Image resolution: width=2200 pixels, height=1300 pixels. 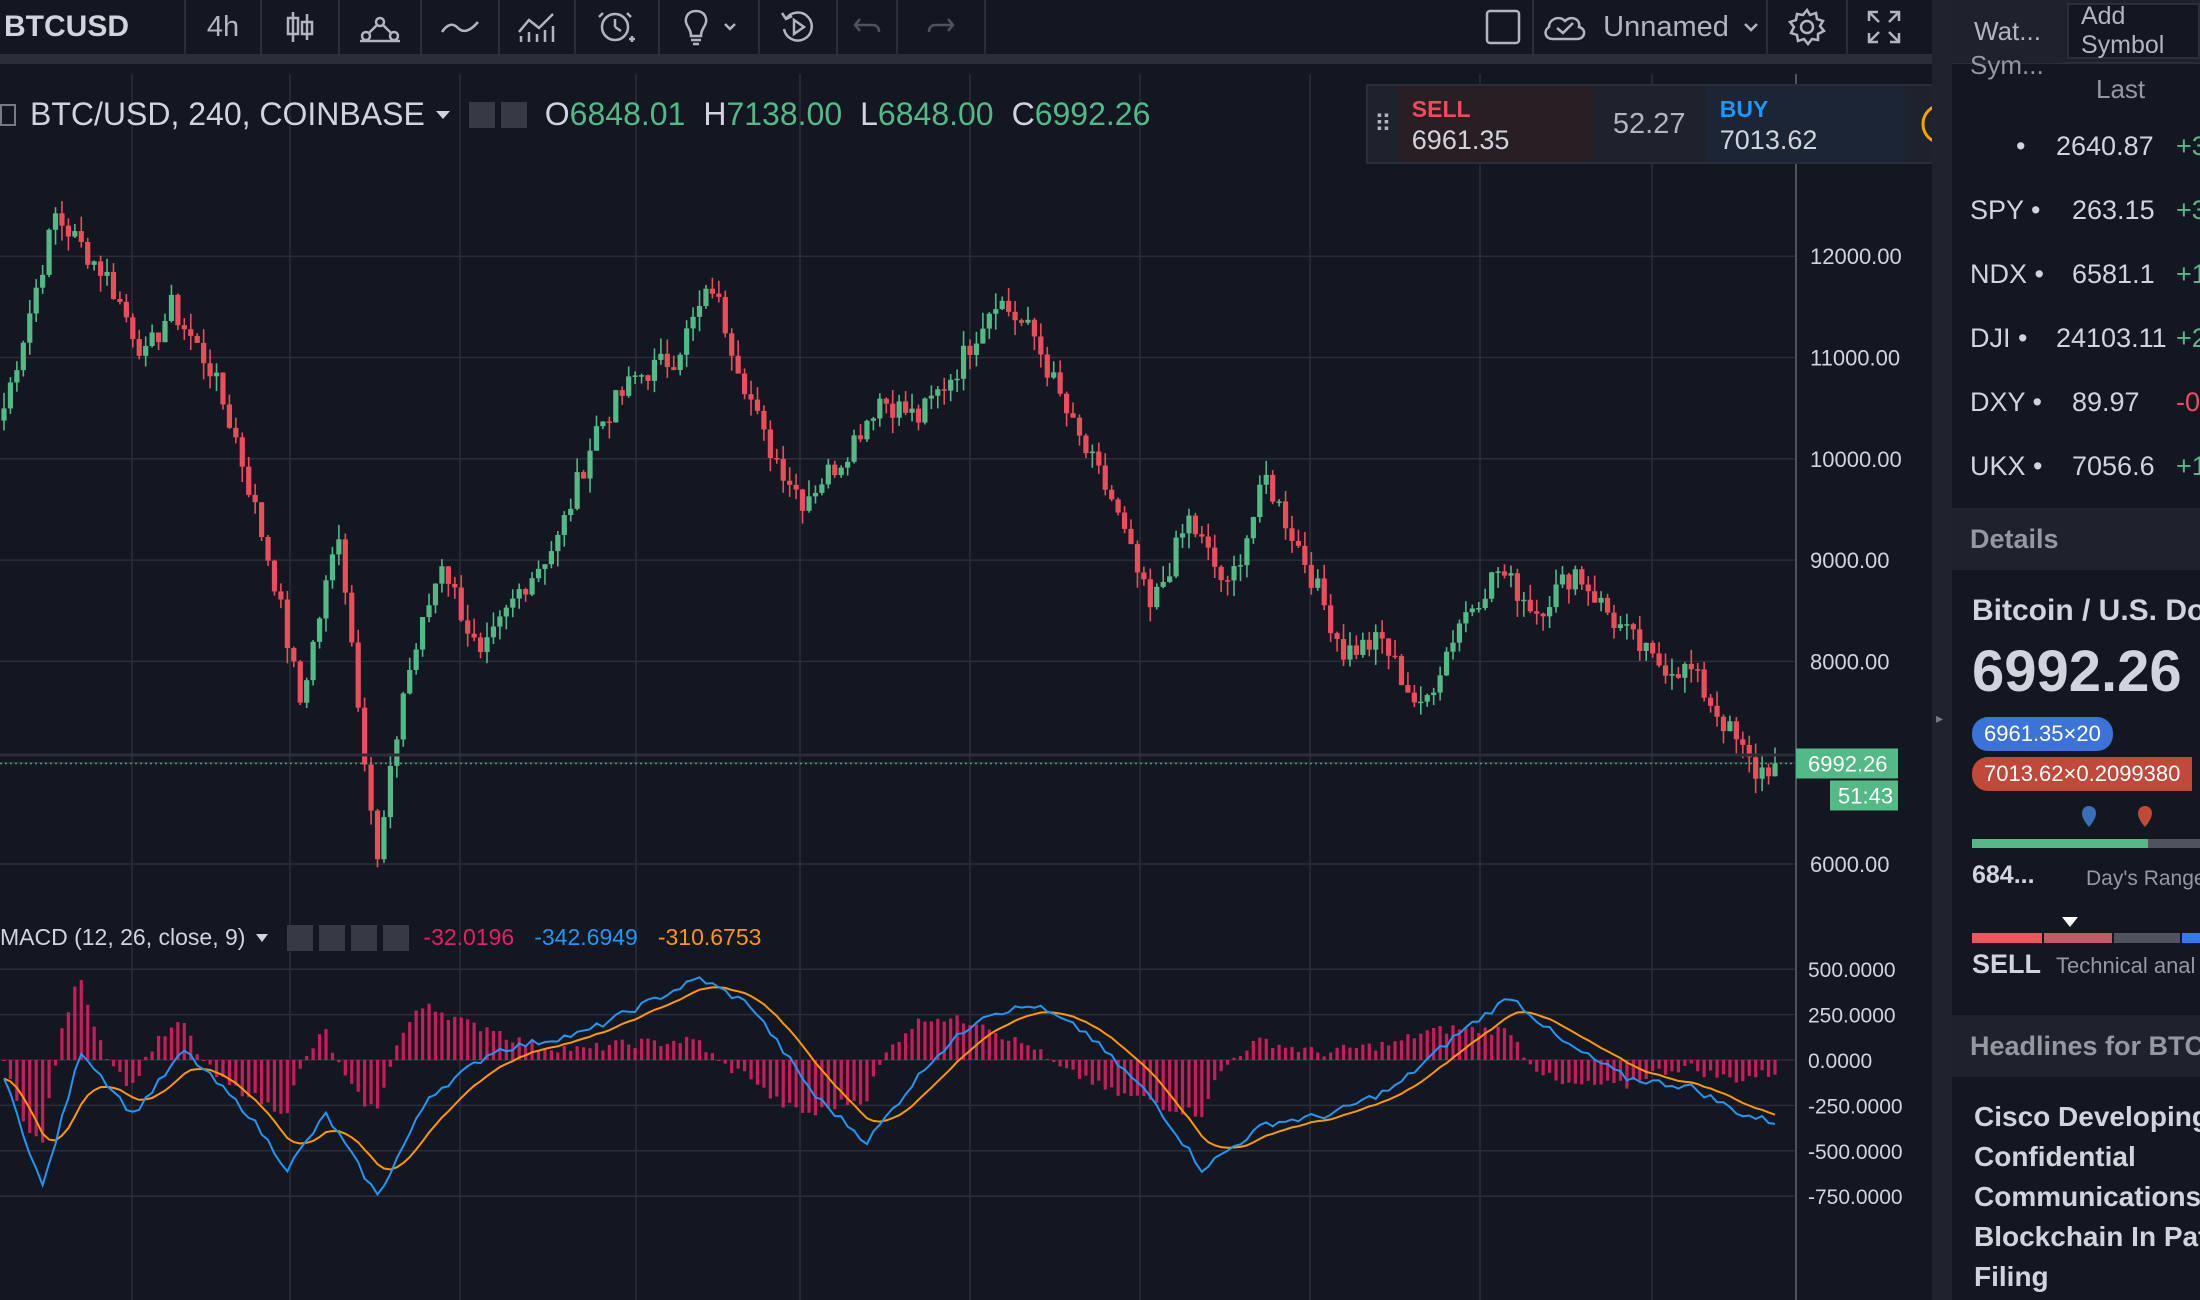 What do you see at coordinates (364, 937) in the screenshot?
I see `plus-icon` at bounding box center [364, 937].